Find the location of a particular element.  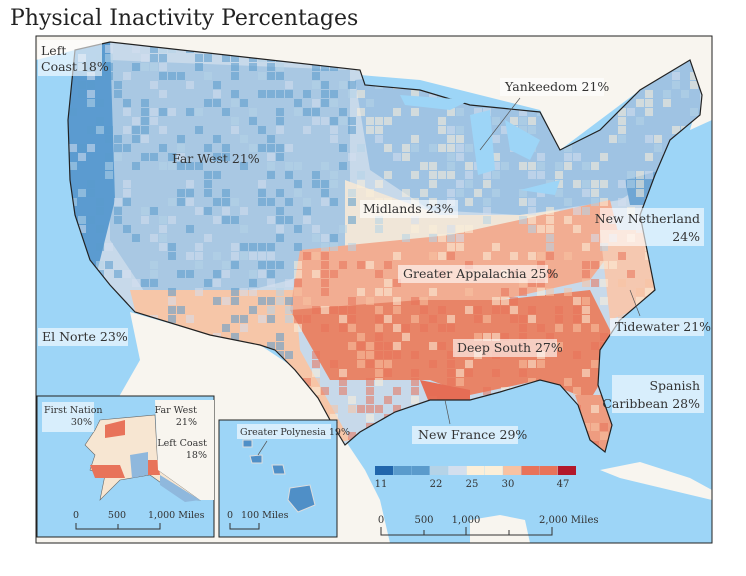

svg-text: Midlands 23% is located at coordinates (408, 208).